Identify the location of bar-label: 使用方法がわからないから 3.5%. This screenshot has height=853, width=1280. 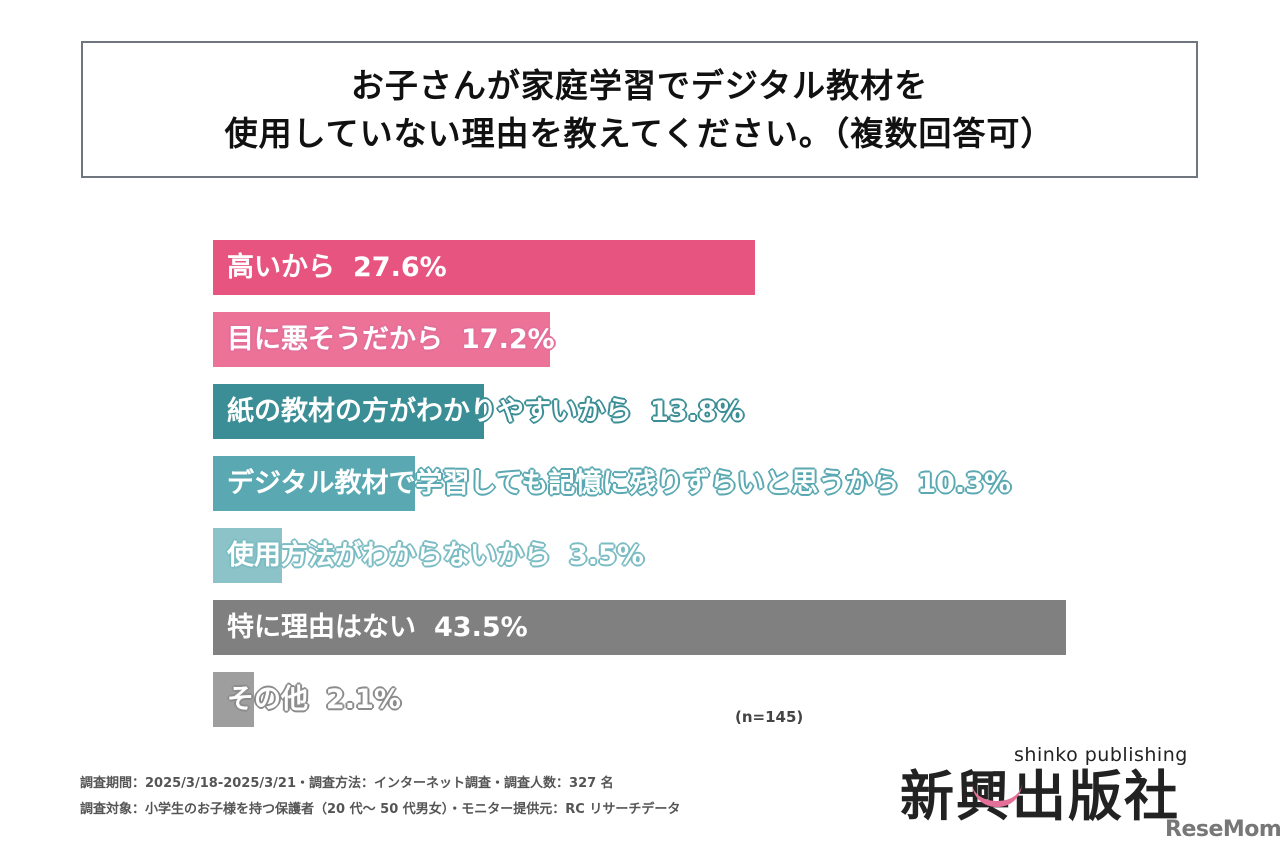
(435, 555).